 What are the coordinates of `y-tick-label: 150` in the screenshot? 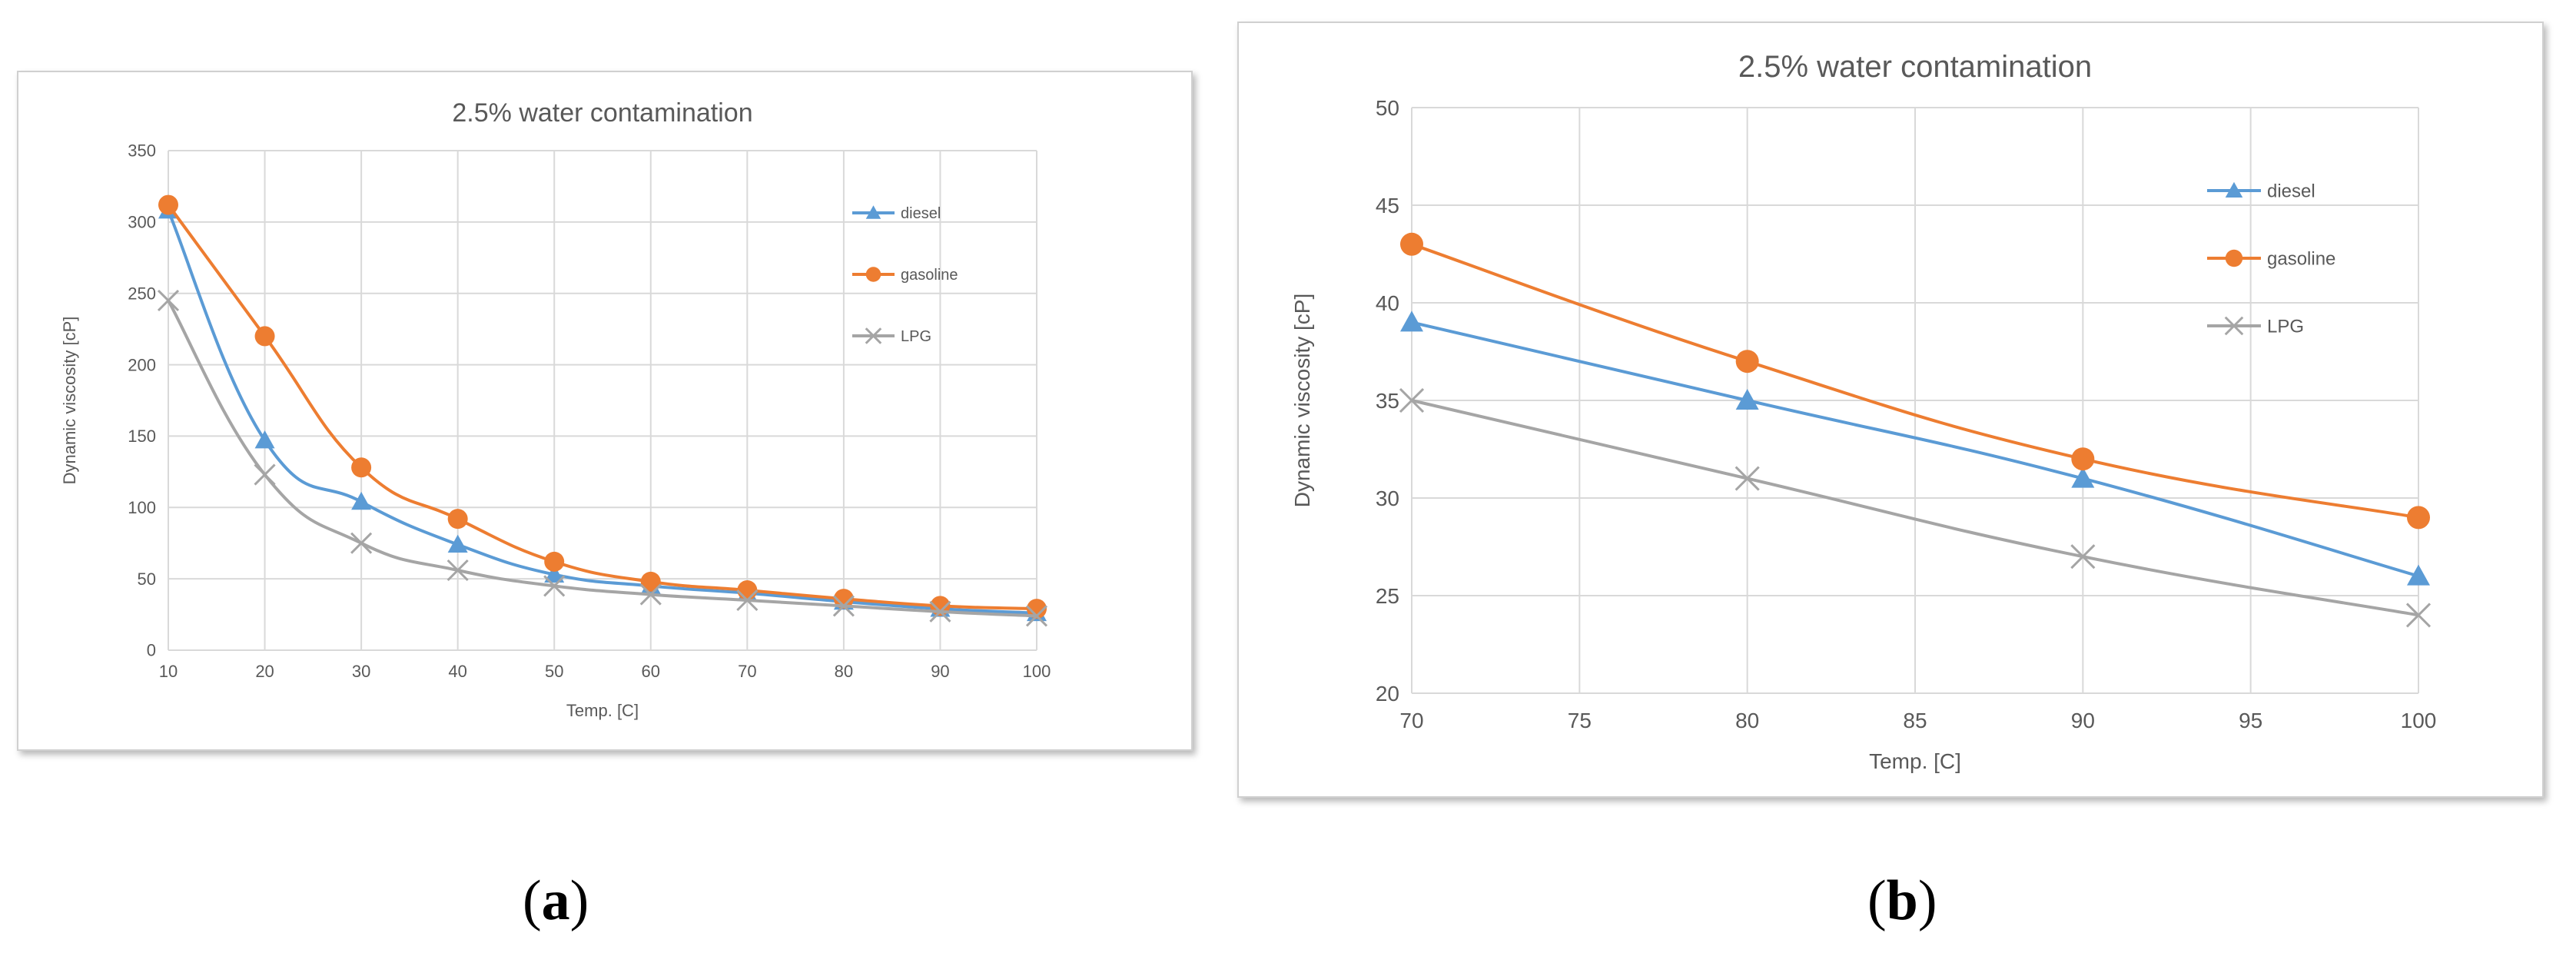 It's located at (142, 436).